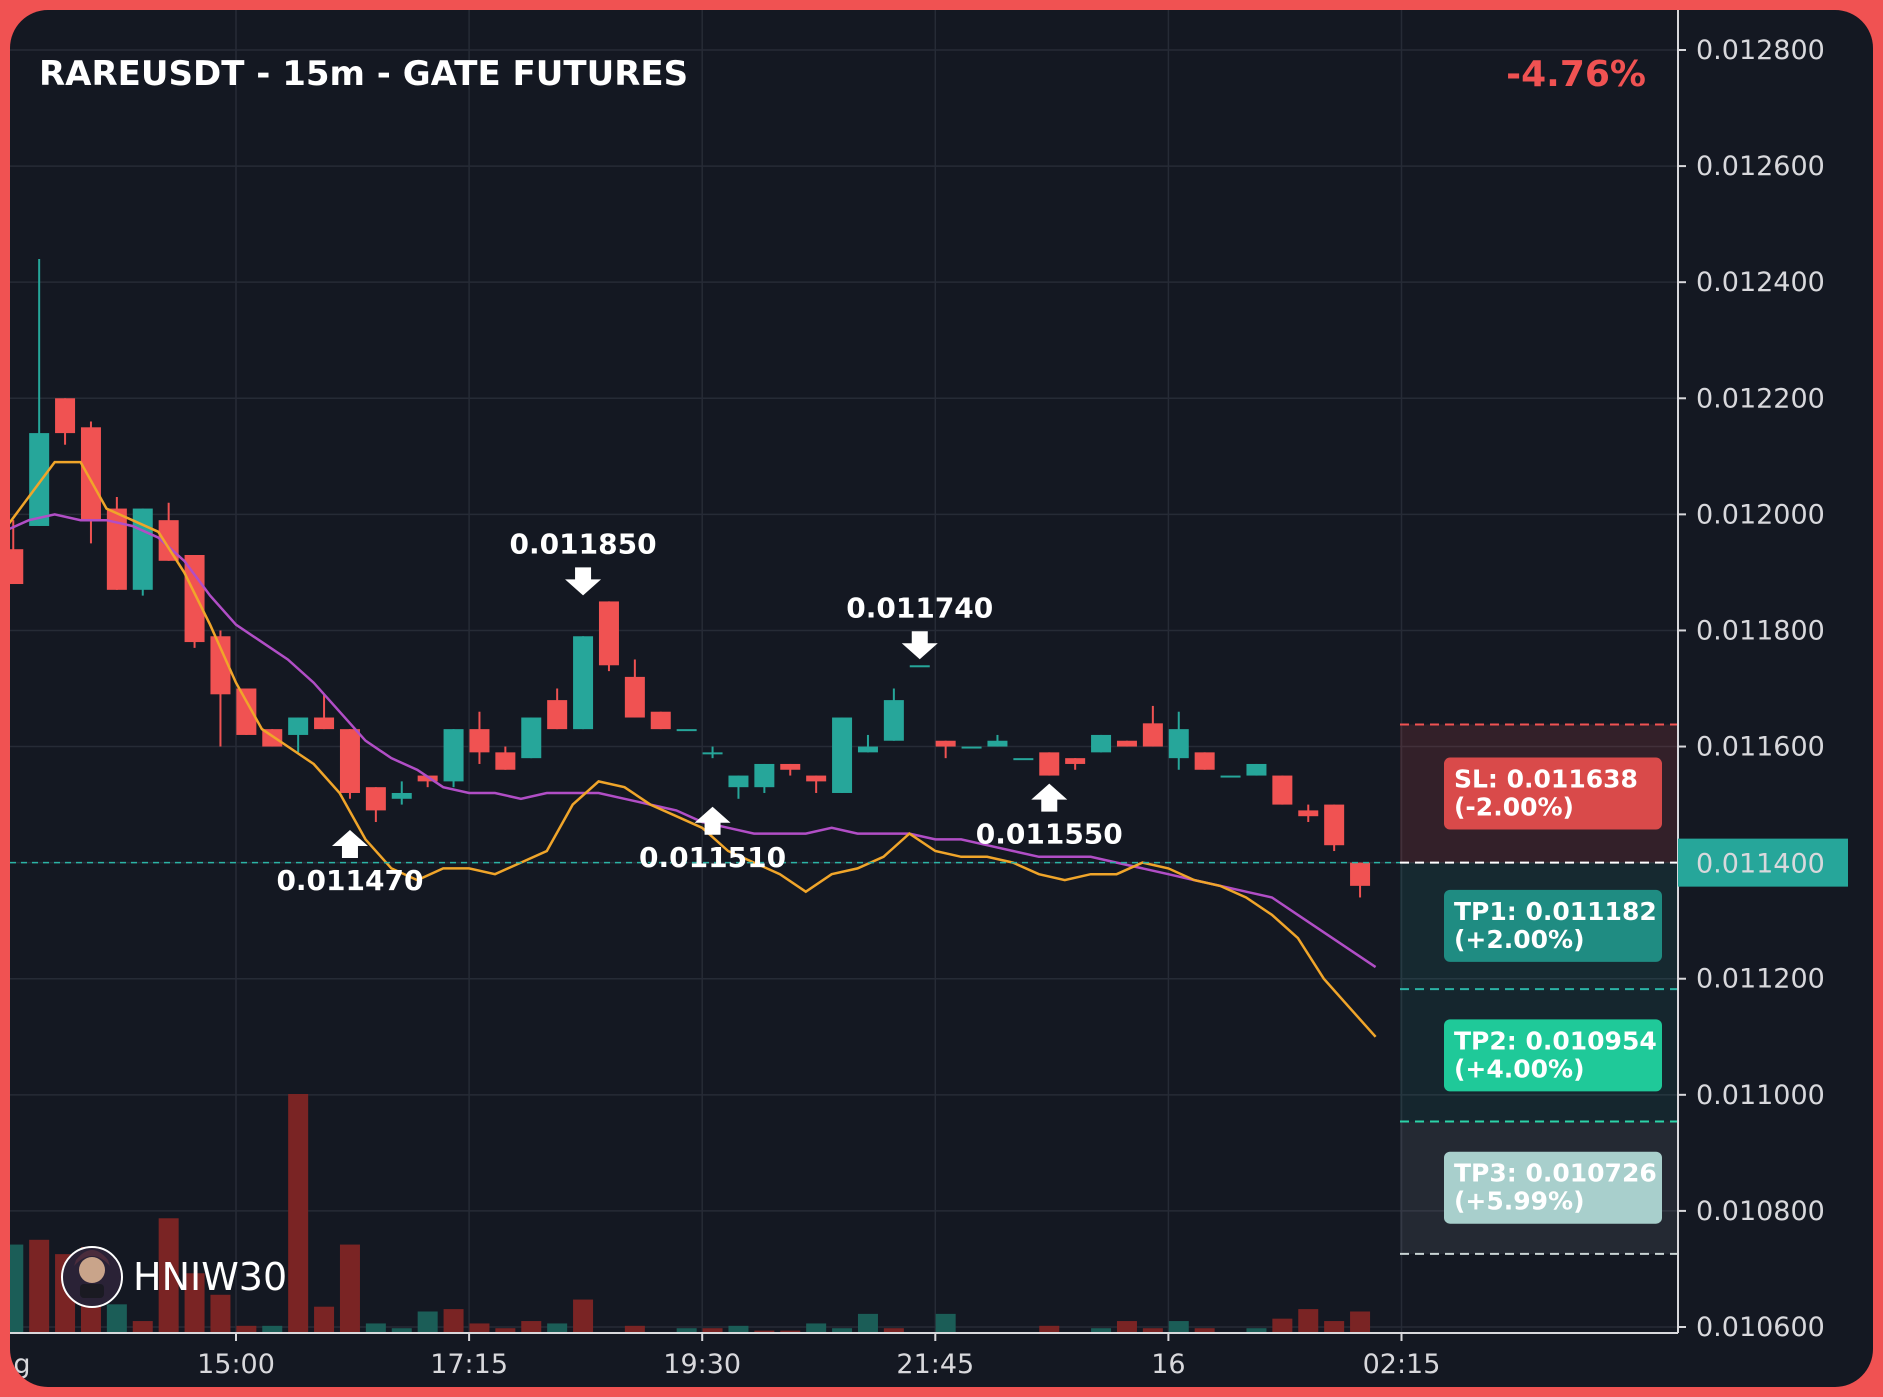 The image size is (1883, 1397). What do you see at coordinates (1760, 979) in the screenshot?
I see `price-tick-label: 0.011200` at bounding box center [1760, 979].